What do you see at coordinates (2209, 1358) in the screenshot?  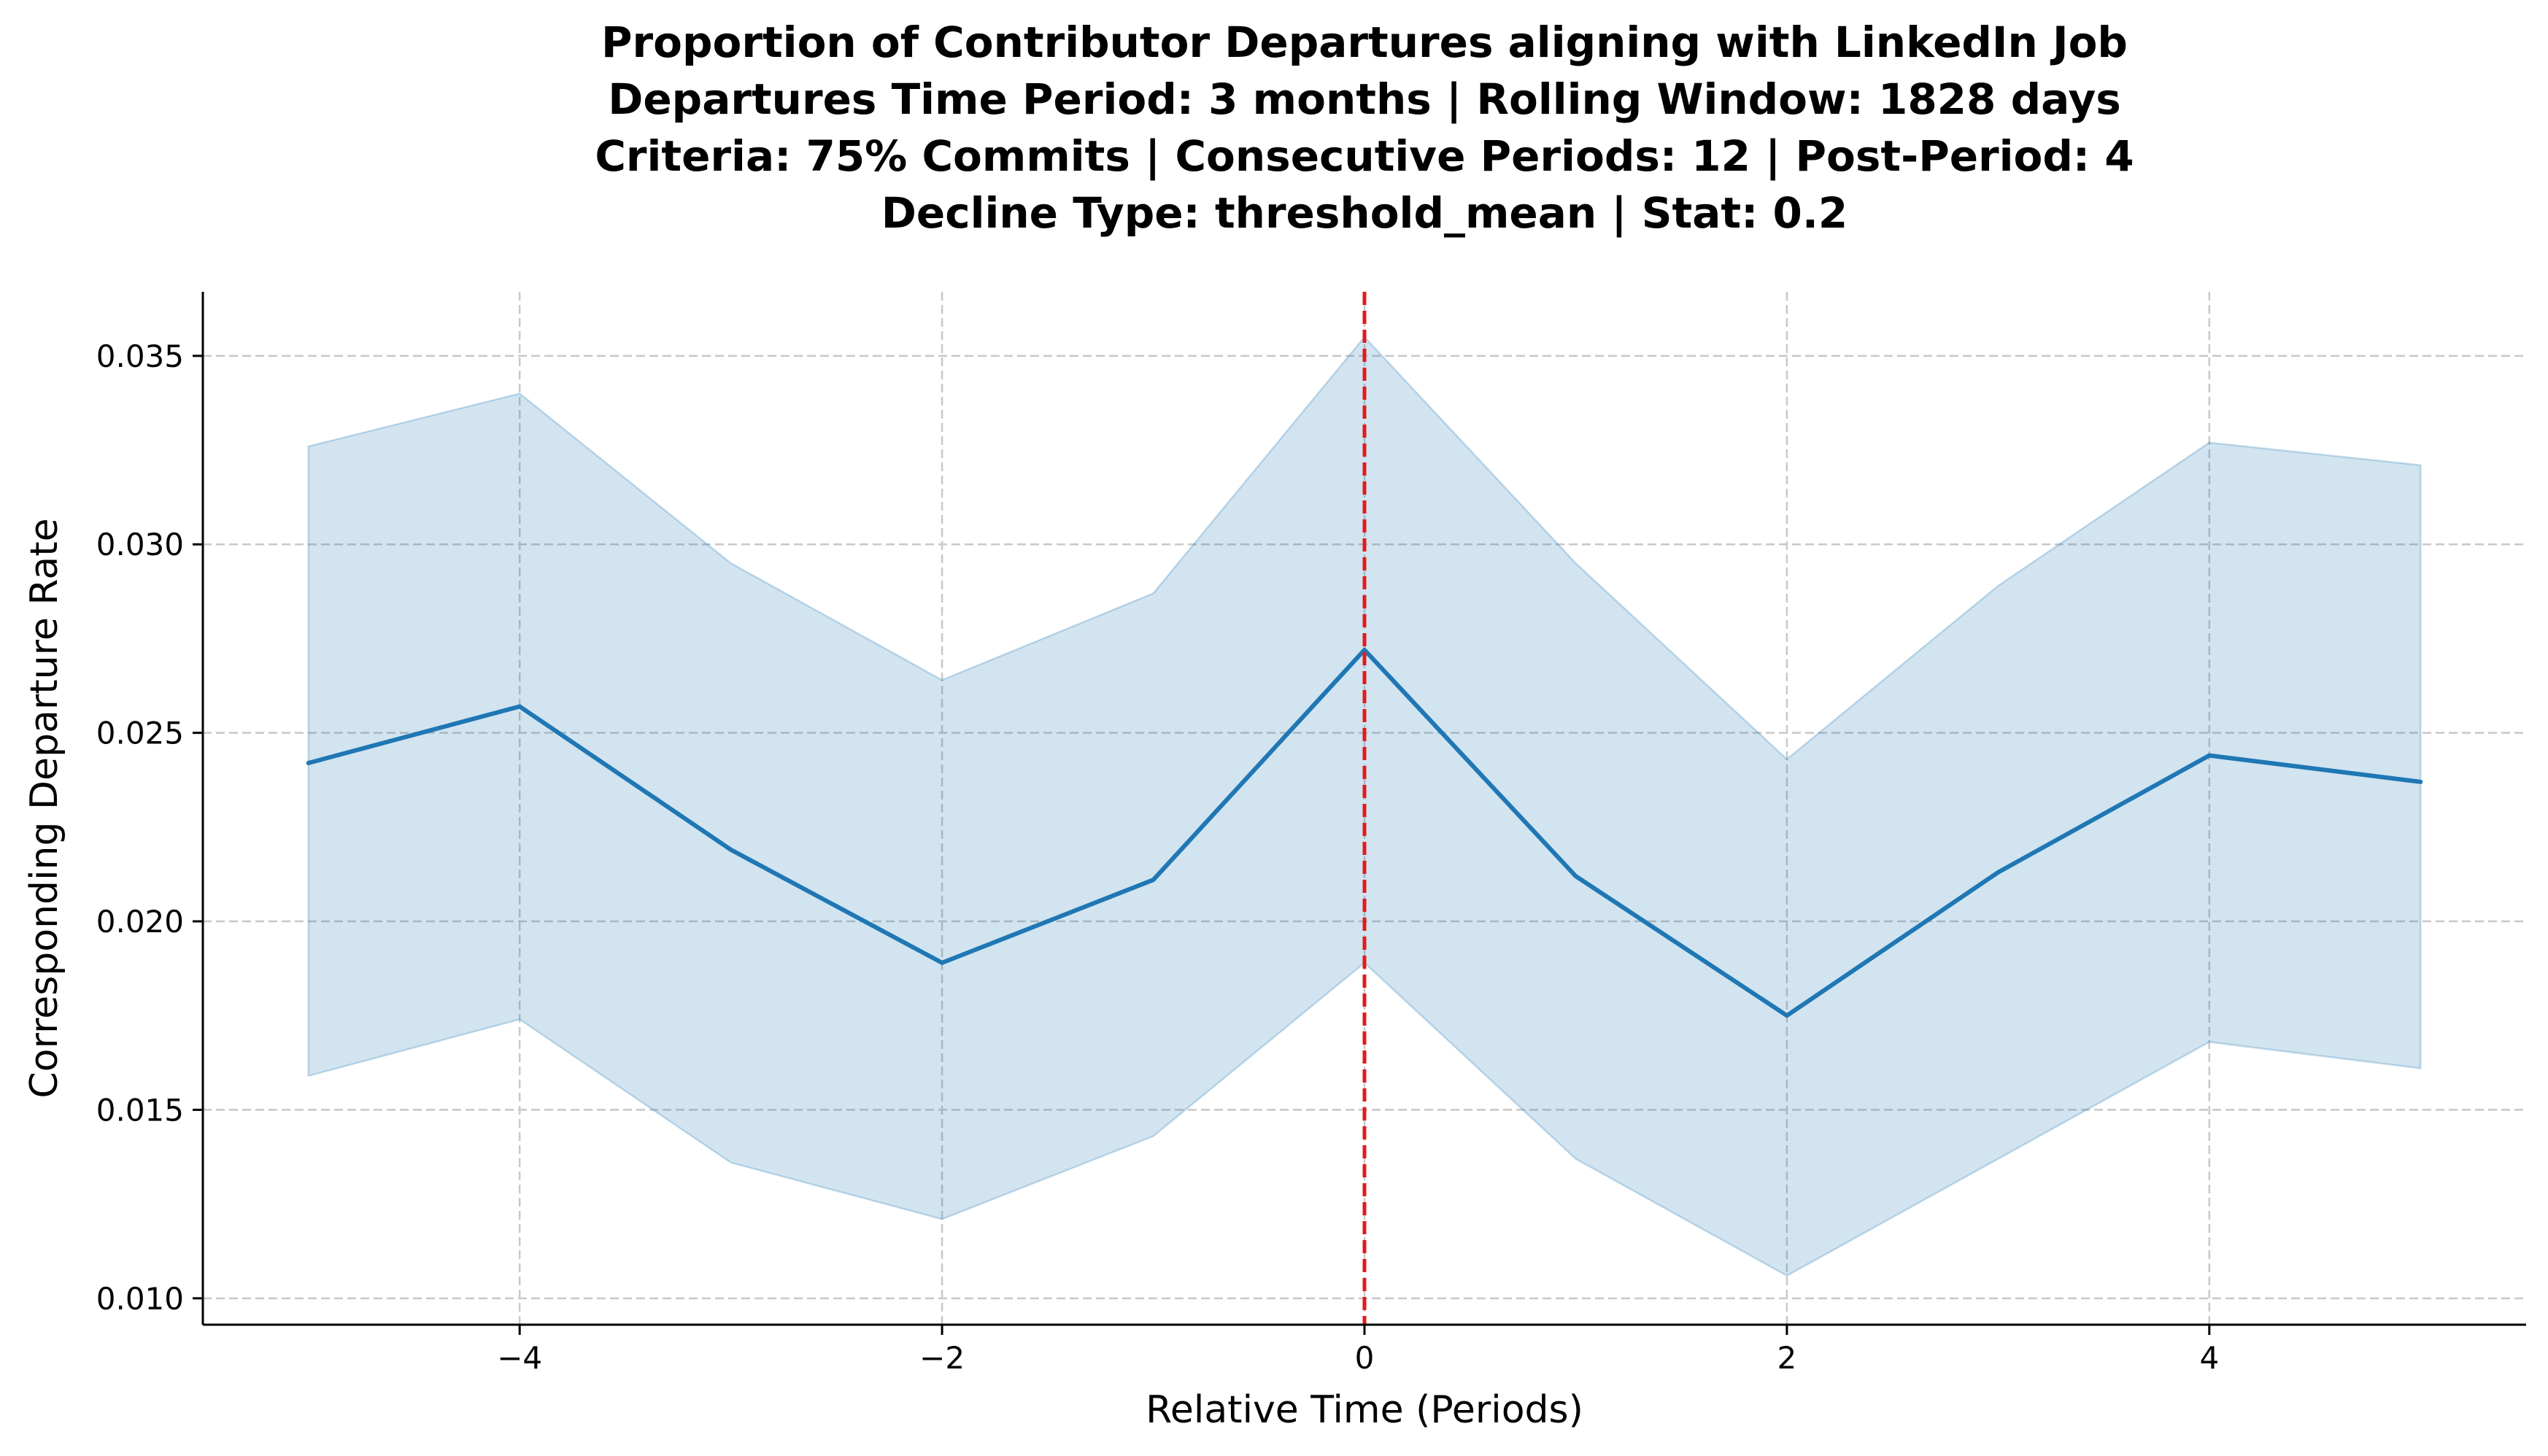 I see `x-tick-label: 4` at bounding box center [2209, 1358].